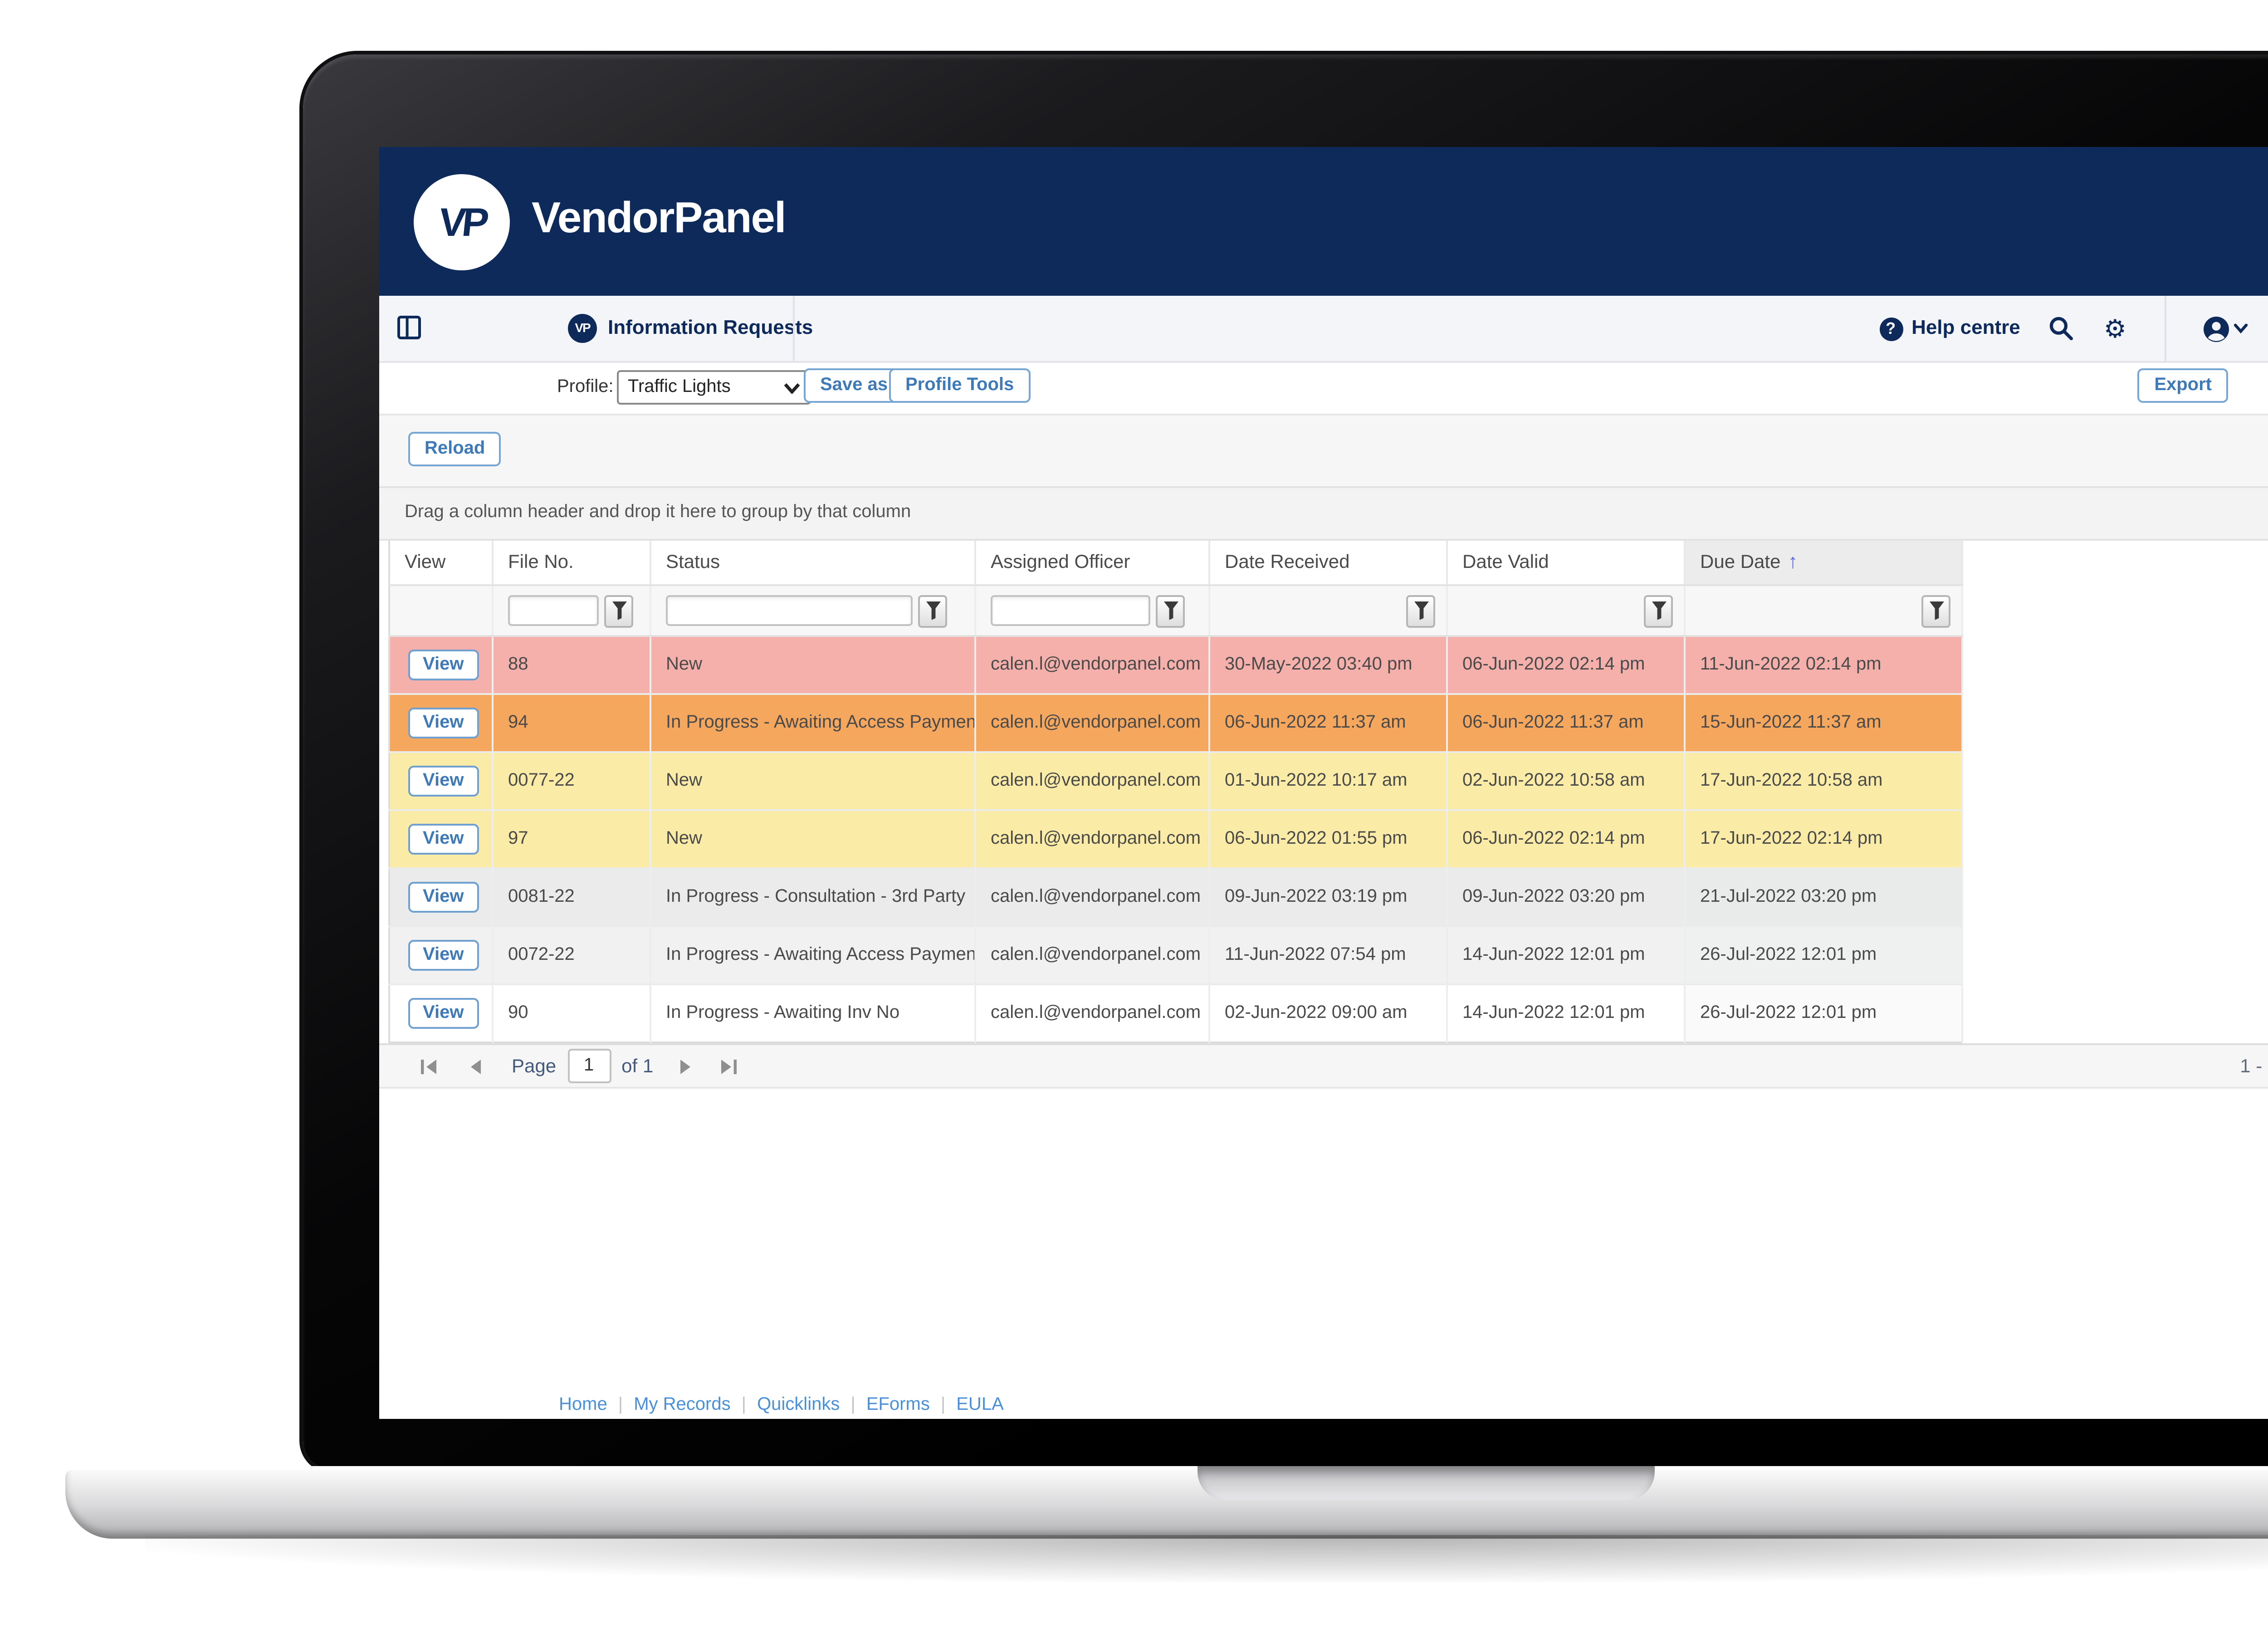 This screenshot has width=2268, height=1633. Describe the element at coordinates (2254, 1066) in the screenshot. I see `pager-items-count: 1 - 7 of 7 items` at that location.